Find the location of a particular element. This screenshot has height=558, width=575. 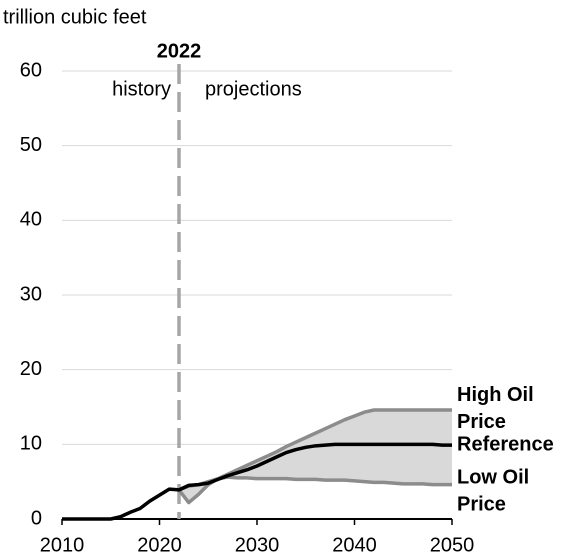

x-tick-label: 2050 is located at coordinates (452, 545).